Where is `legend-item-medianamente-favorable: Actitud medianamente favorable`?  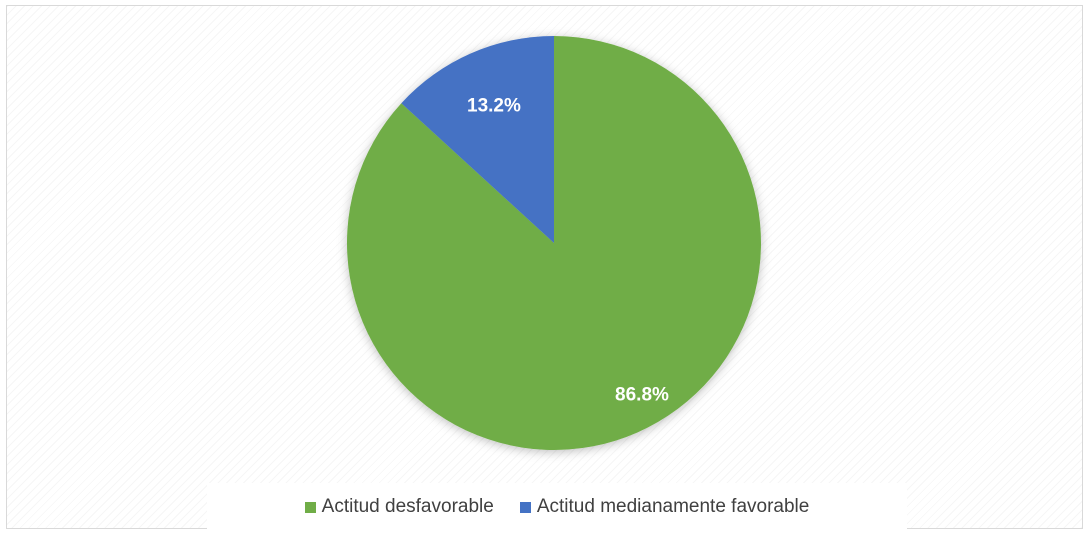
legend-item-medianamente-favorable: Actitud medianamente favorable is located at coordinates (664, 507).